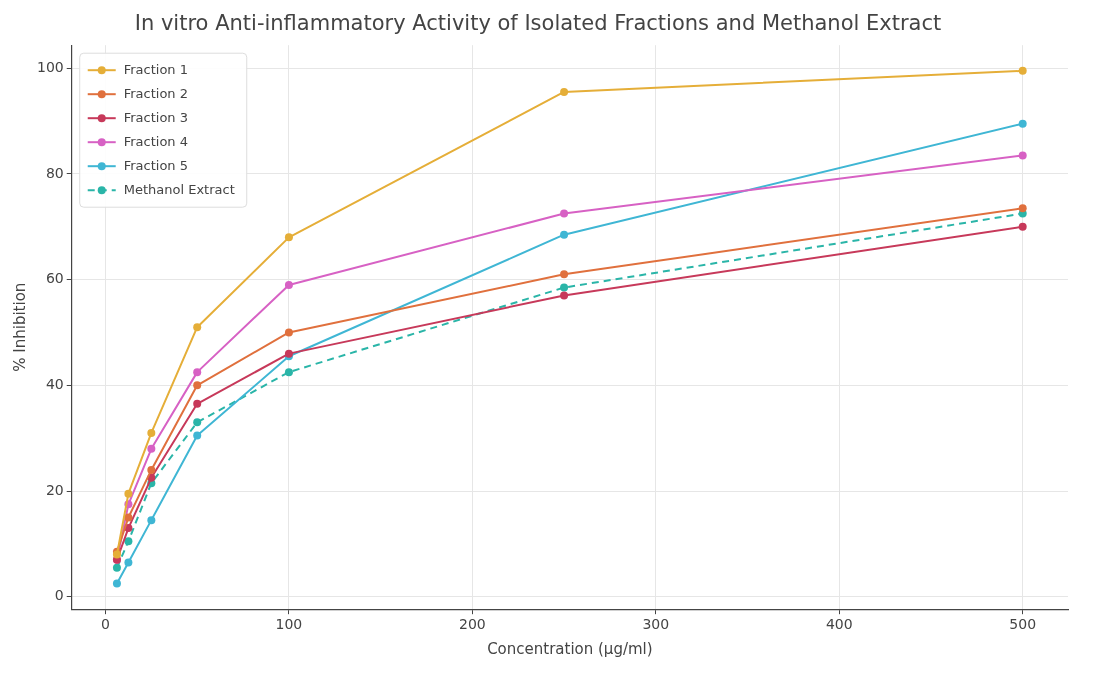  I want to click on y-axis-title: % Inhibition, so click(19, 327).